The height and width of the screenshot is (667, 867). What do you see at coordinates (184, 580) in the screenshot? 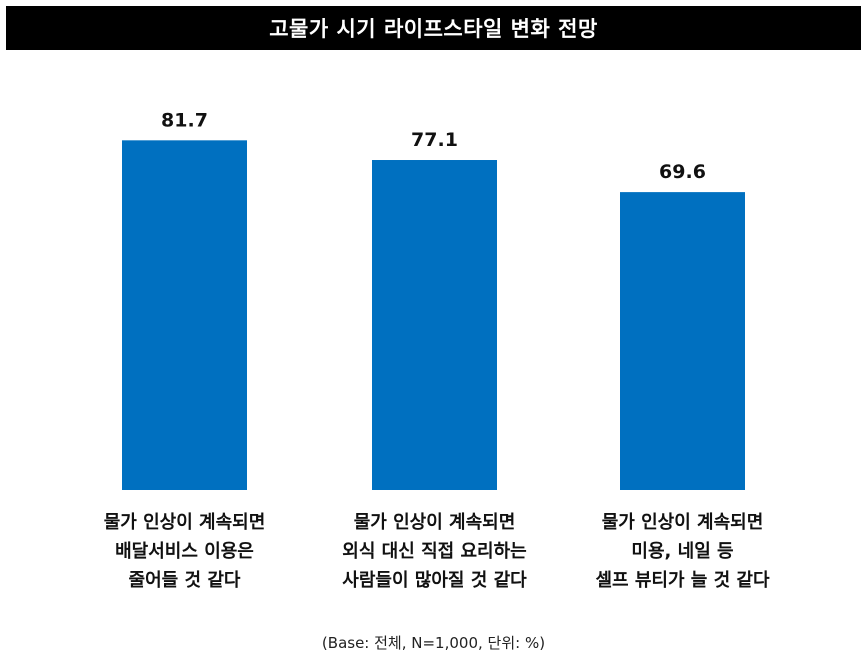
I see `category-label-line: 줄어들 것 같다` at bounding box center [184, 580].